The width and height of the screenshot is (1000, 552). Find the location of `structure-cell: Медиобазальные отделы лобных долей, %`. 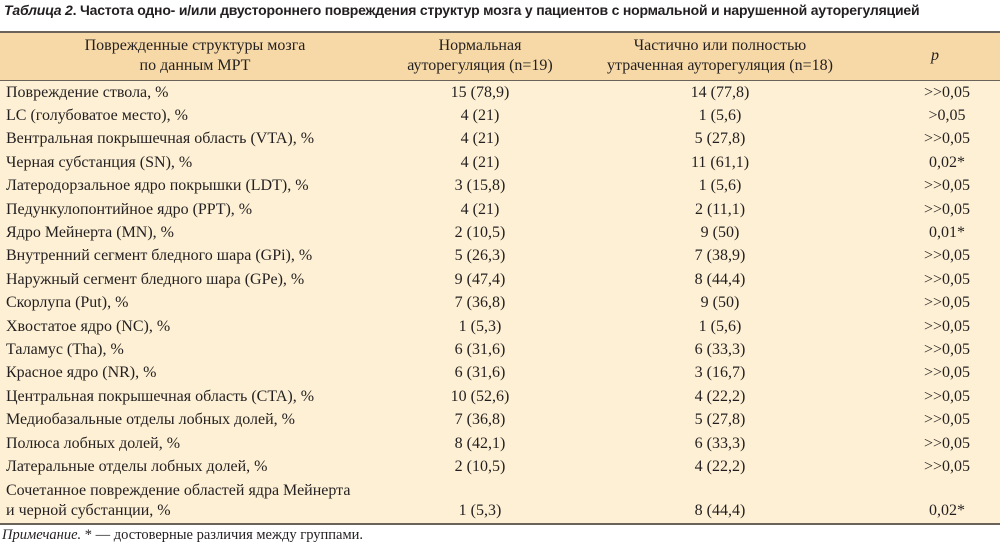

structure-cell: Медиобазальные отделы лобных долей, % is located at coordinates (150, 420).